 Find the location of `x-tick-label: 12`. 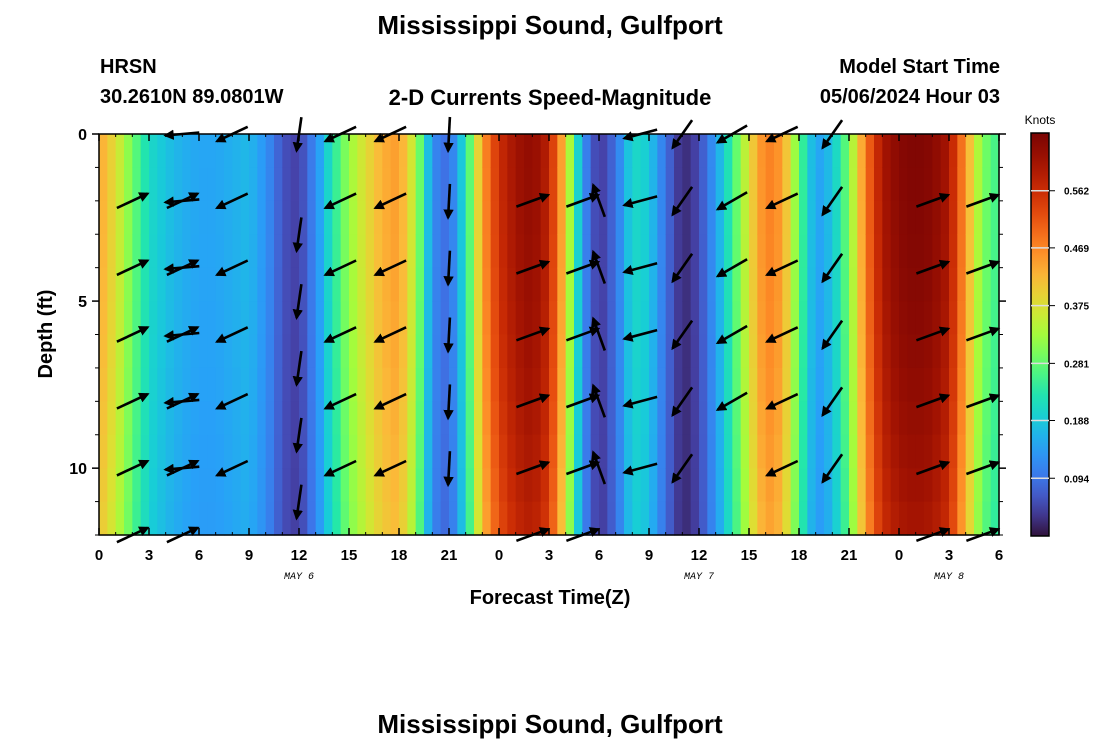

x-tick-label: 12 is located at coordinates (299, 555).